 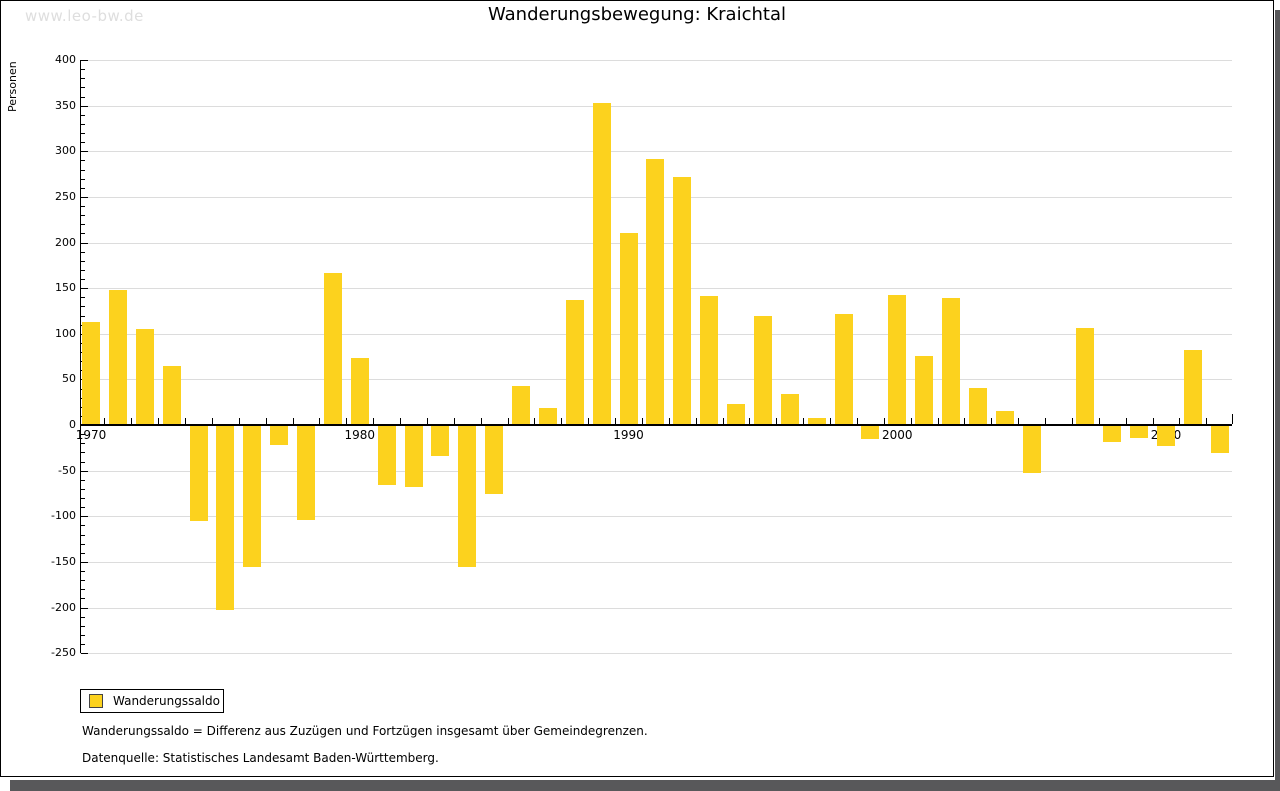 I want to click on x-axis-end-tick, so click(x=1232, y=419).